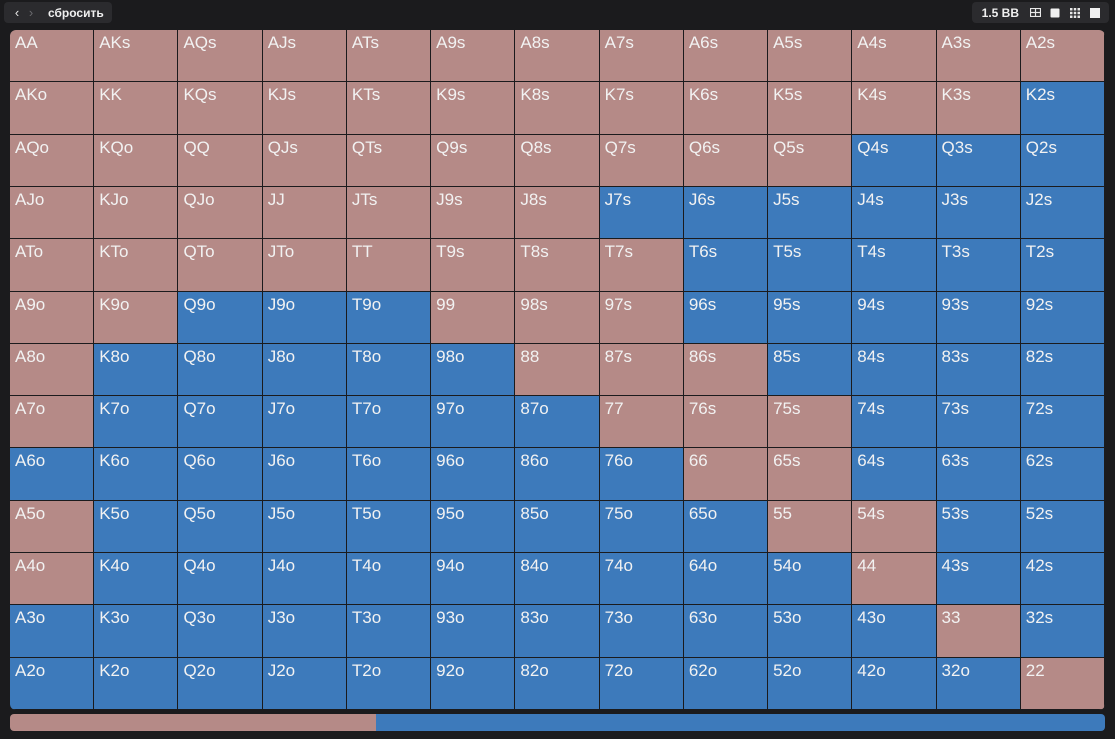 The width and height of the screenshot is (1115, 739). What do you see at coordinates (304, 474) in the screenshot?
I see `hand-cell: J6o` at bounding box center [304, 474].